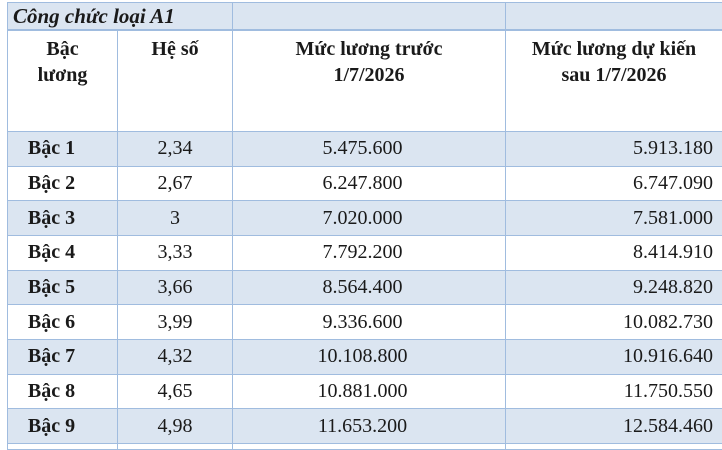 The height and width of the screenshot is (450, 722). What do you see at coordinates (368, 357) in the screenshot?
I see `salary-before-cell: 10.108.800` at bounding box center [368, 357].